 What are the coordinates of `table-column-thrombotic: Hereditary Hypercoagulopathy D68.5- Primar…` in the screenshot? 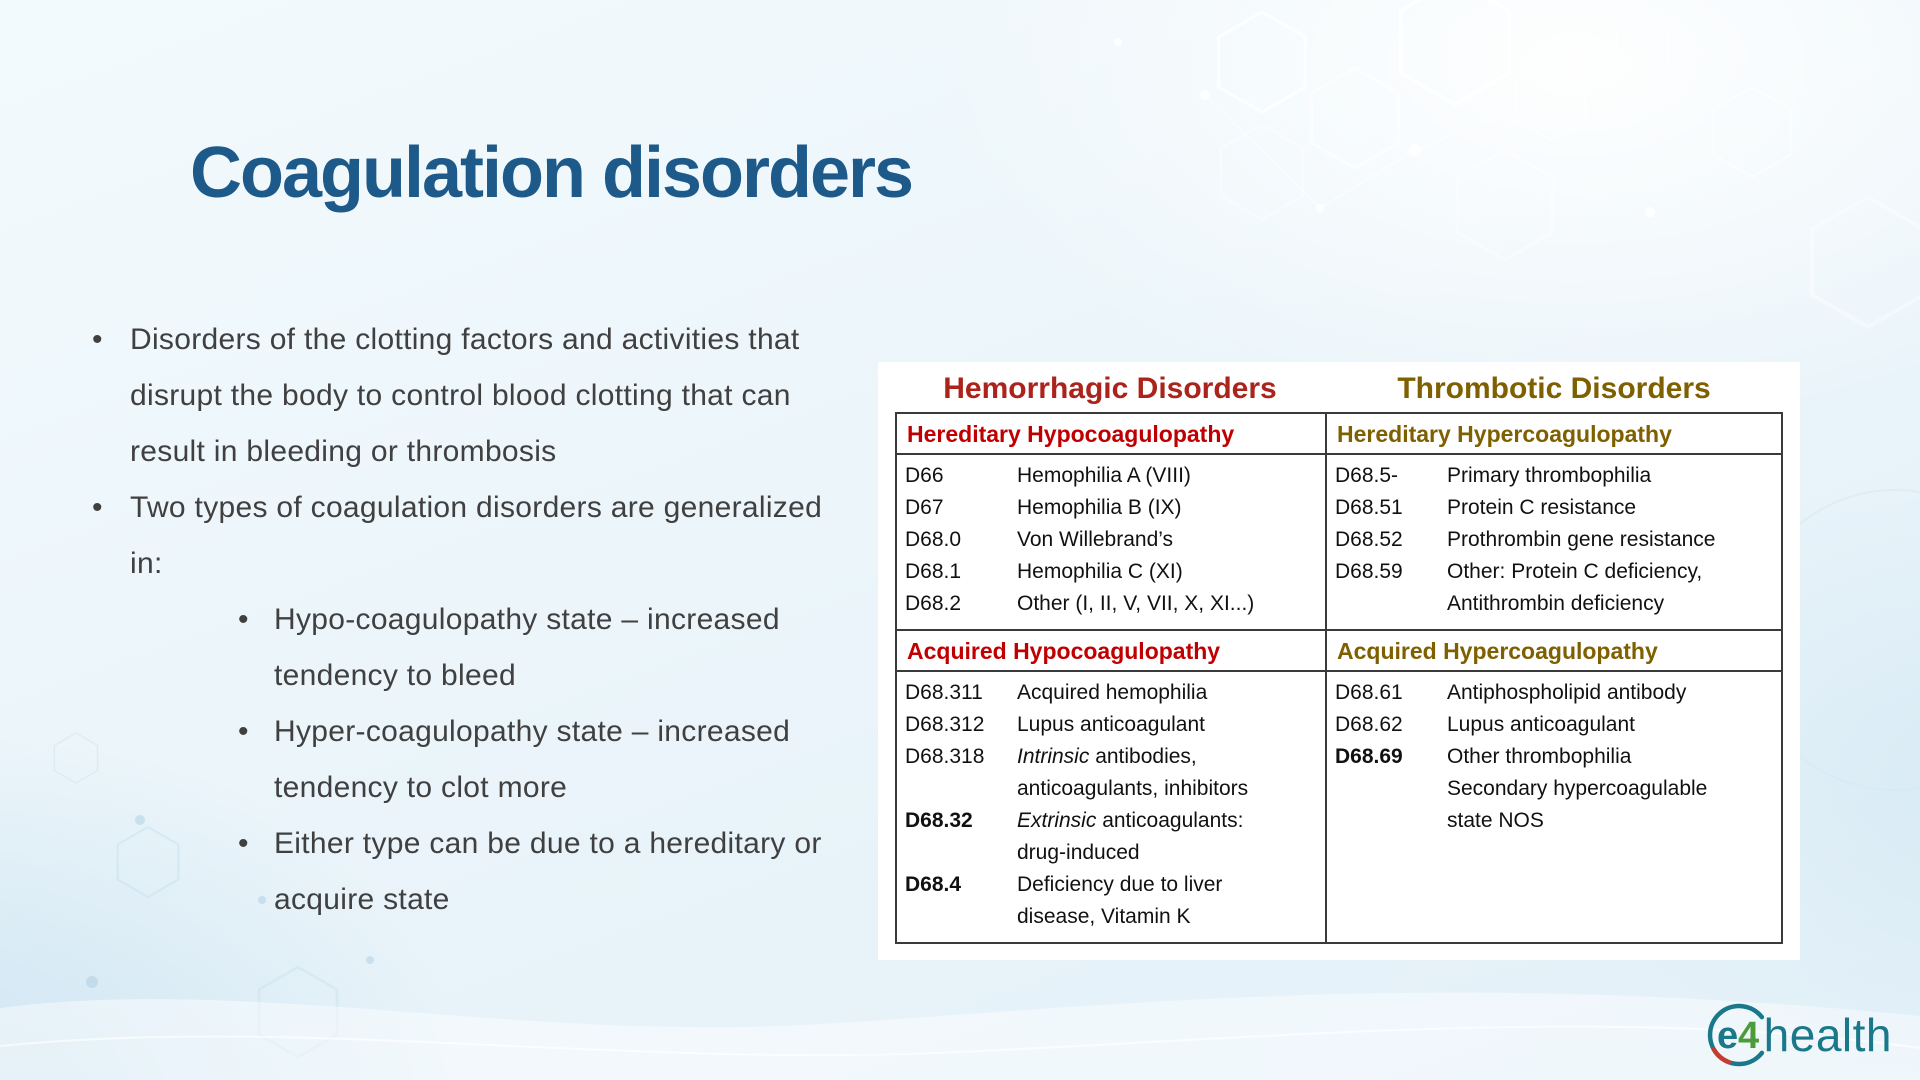 It's located at (1553, 678).